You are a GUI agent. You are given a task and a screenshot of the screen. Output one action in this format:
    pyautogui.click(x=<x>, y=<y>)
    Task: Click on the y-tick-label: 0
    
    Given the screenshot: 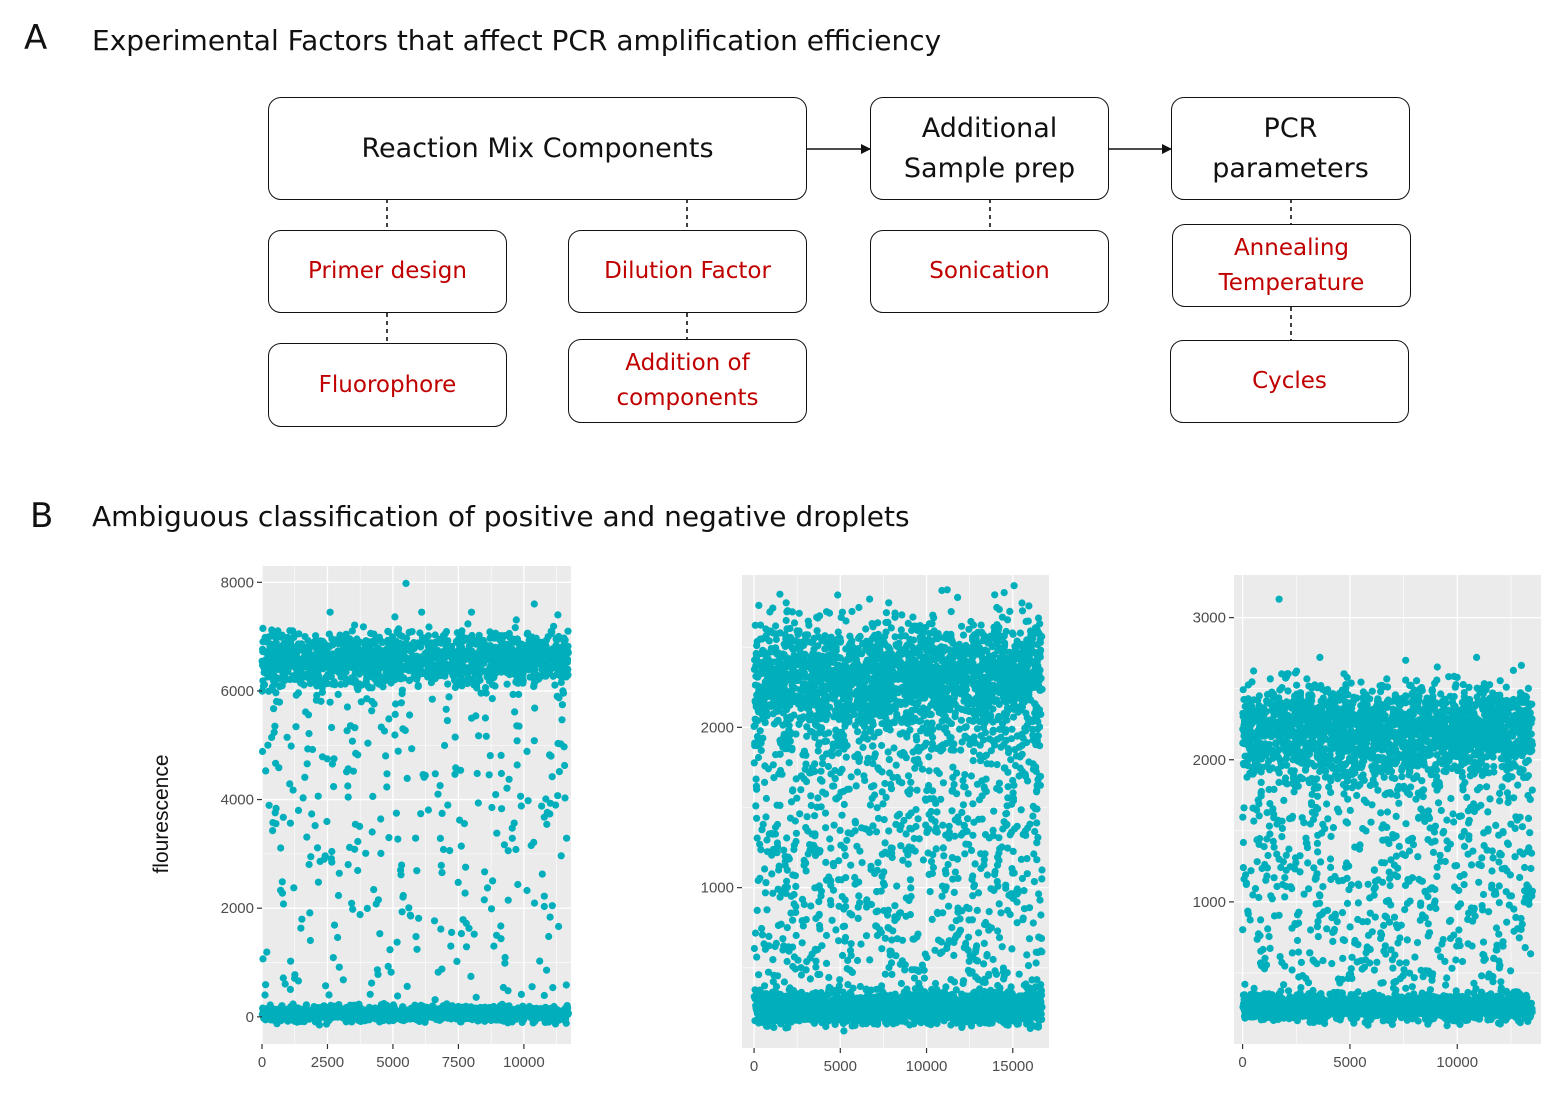 What is the action you would take?
    pyautogui.click(x=250, y=1017)
    